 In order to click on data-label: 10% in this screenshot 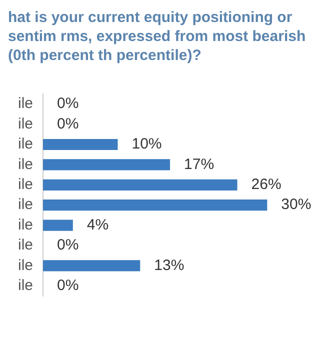, I will do `click(147, 144)`.